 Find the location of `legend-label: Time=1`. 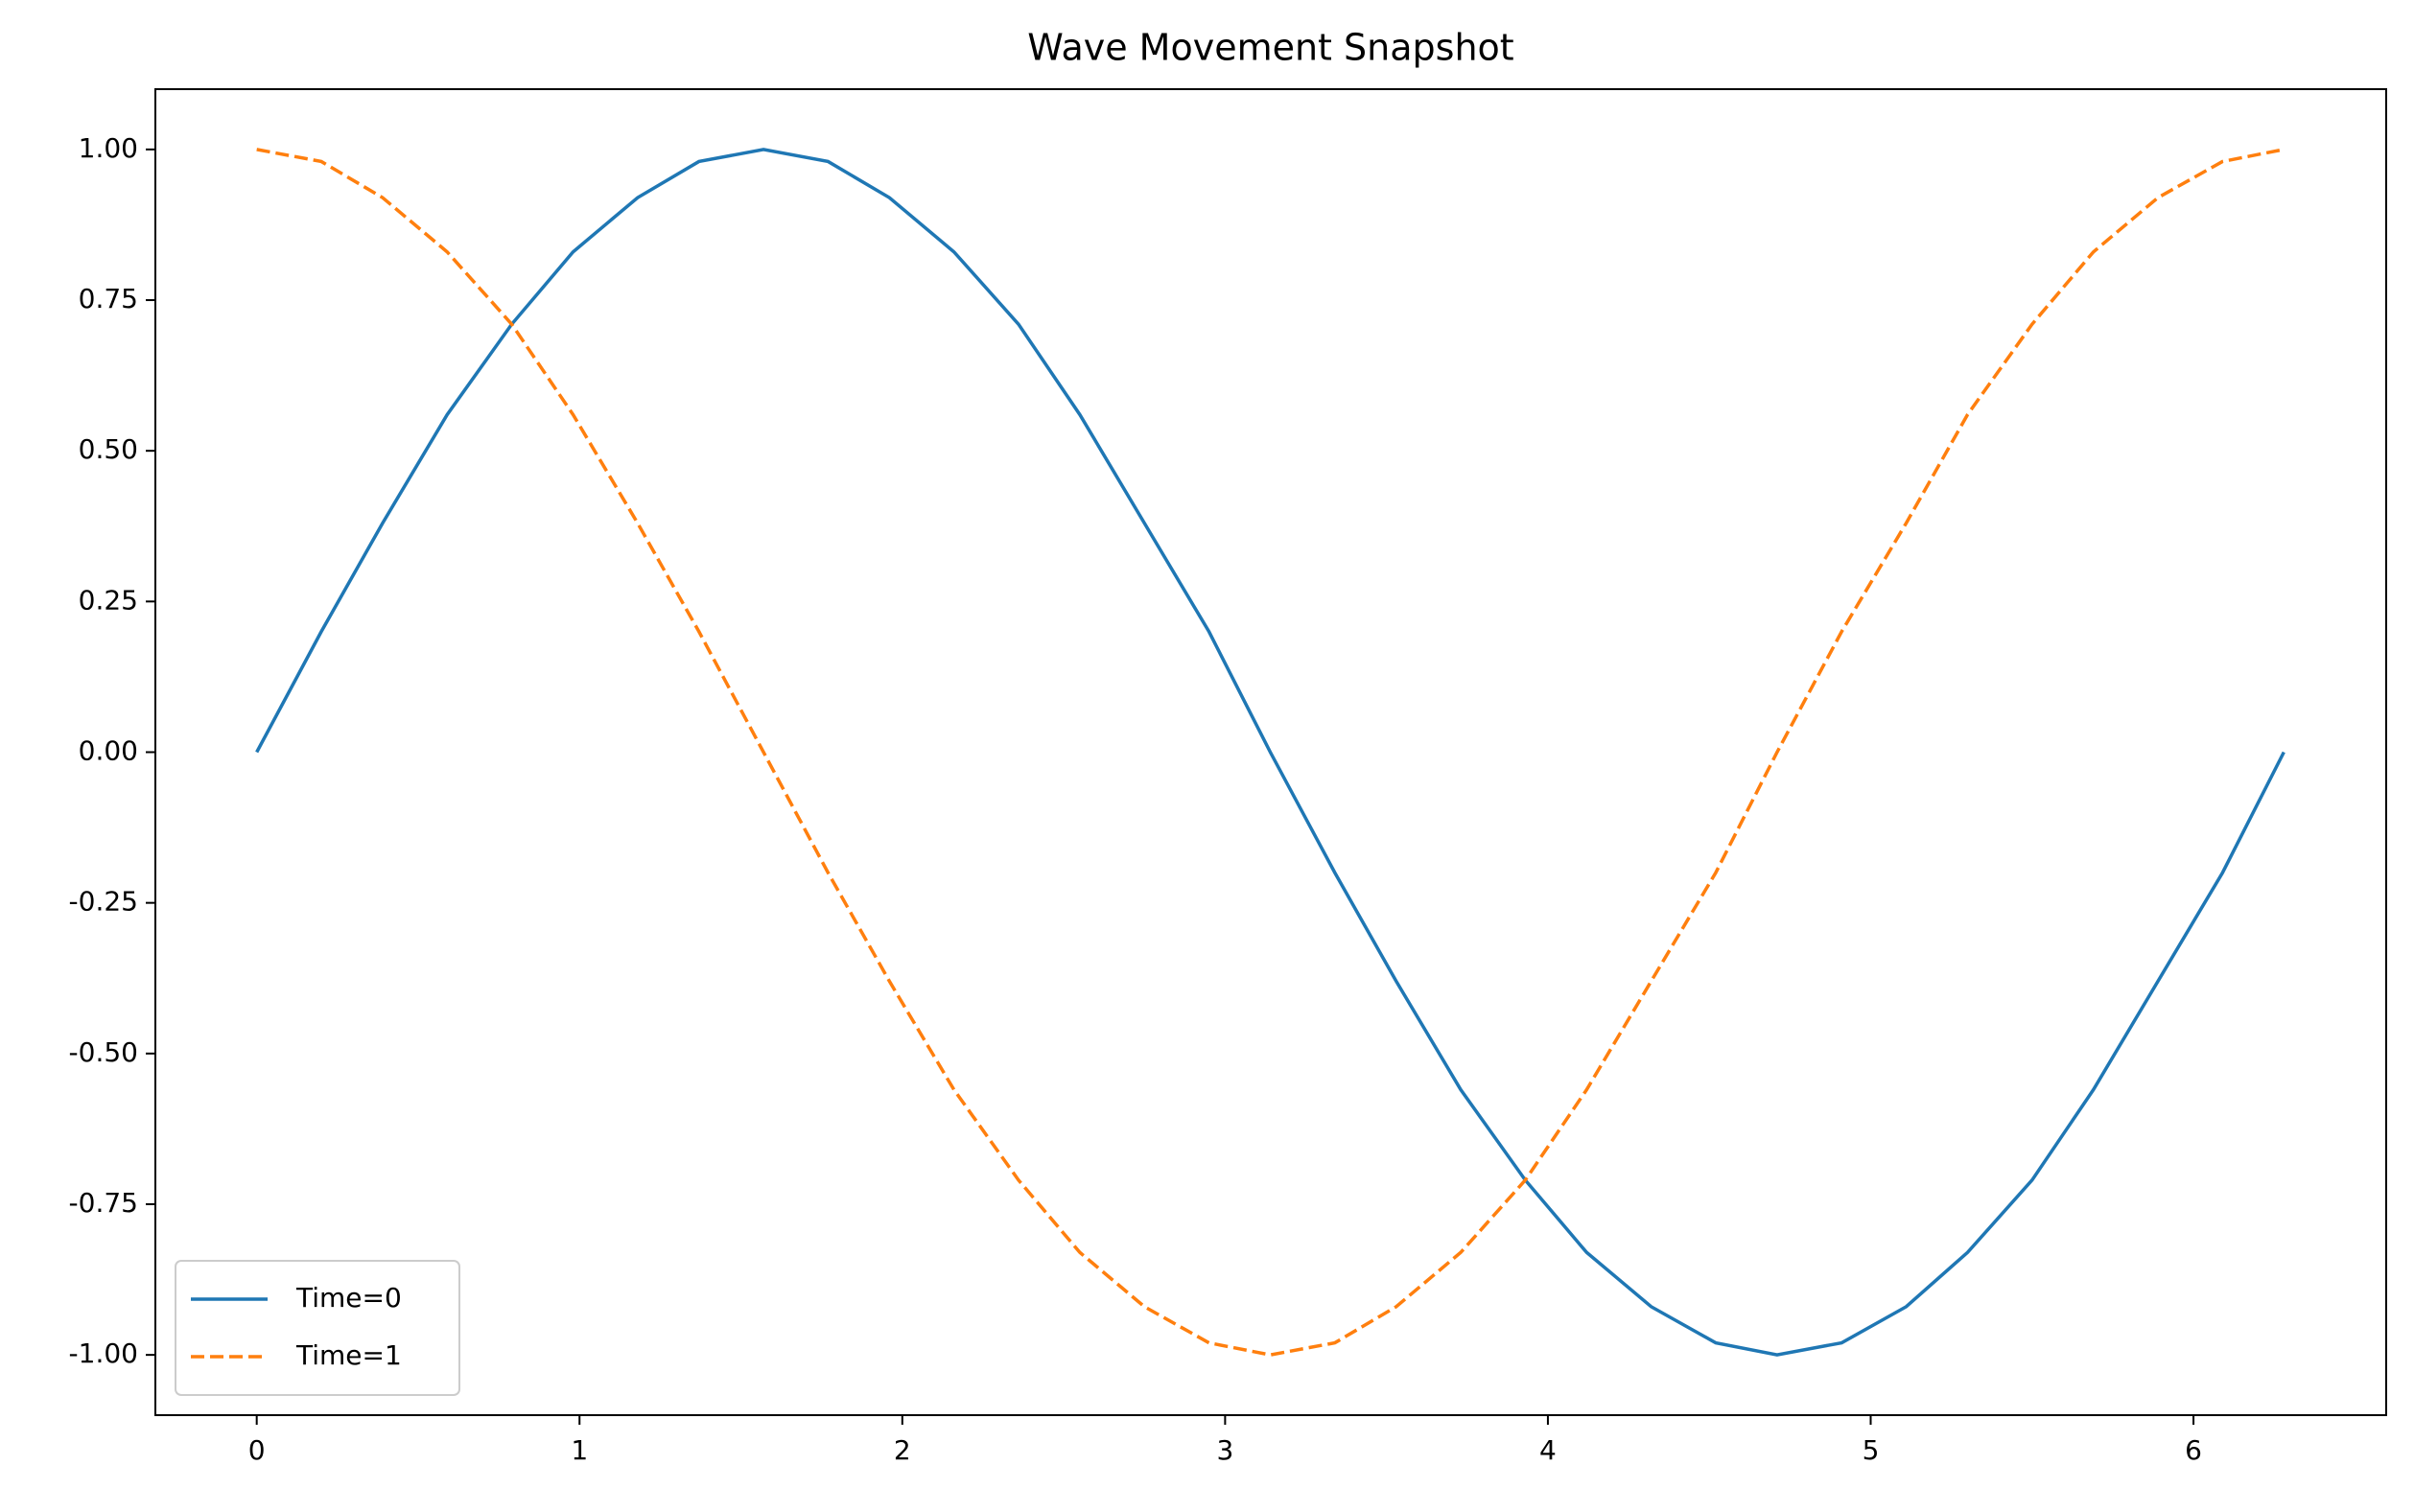

legend-label: Time=1 is located at coordinates (348, 1355).